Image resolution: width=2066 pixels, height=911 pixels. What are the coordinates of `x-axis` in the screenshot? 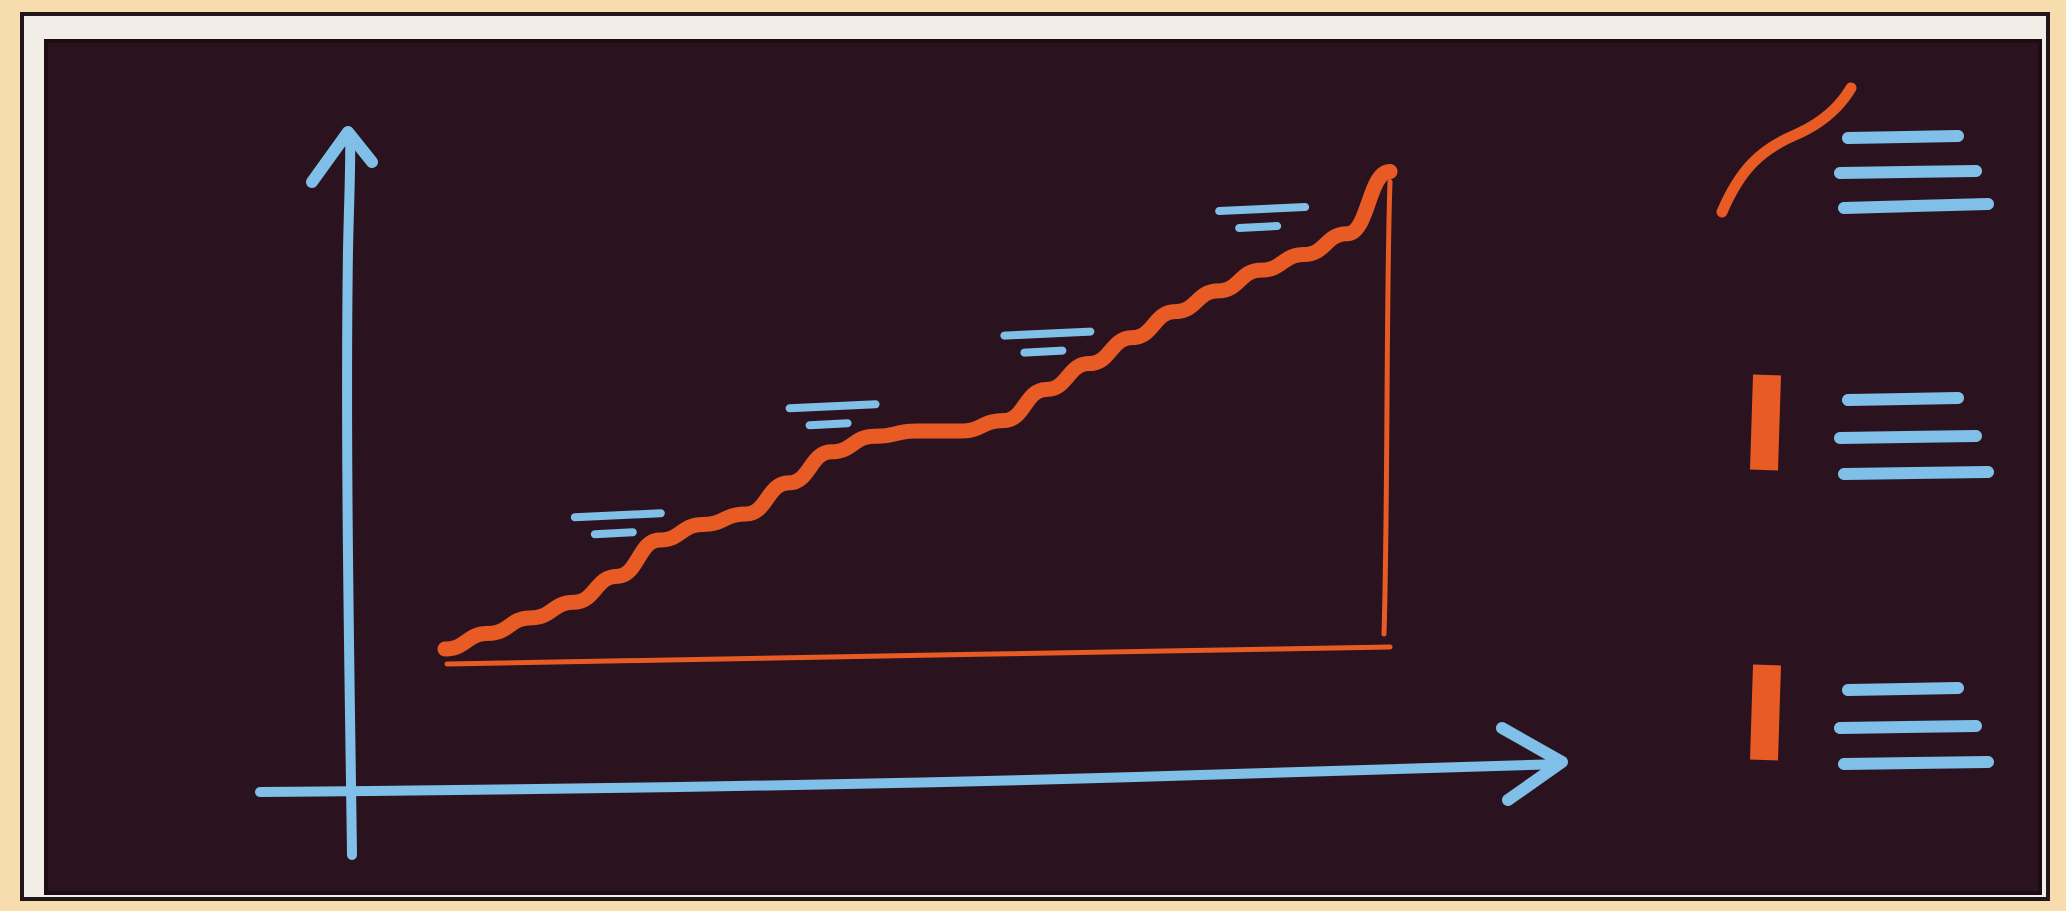 It's located at (910, 778).